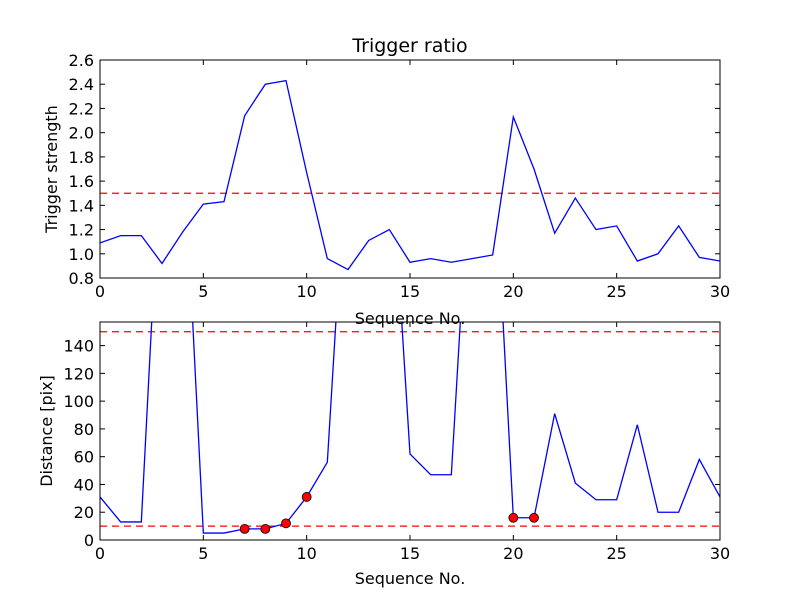  What do you see at coordinates (84, 512) in the screenshot?
I see `y-tick-label: 20` at bounding box center [84, 512].